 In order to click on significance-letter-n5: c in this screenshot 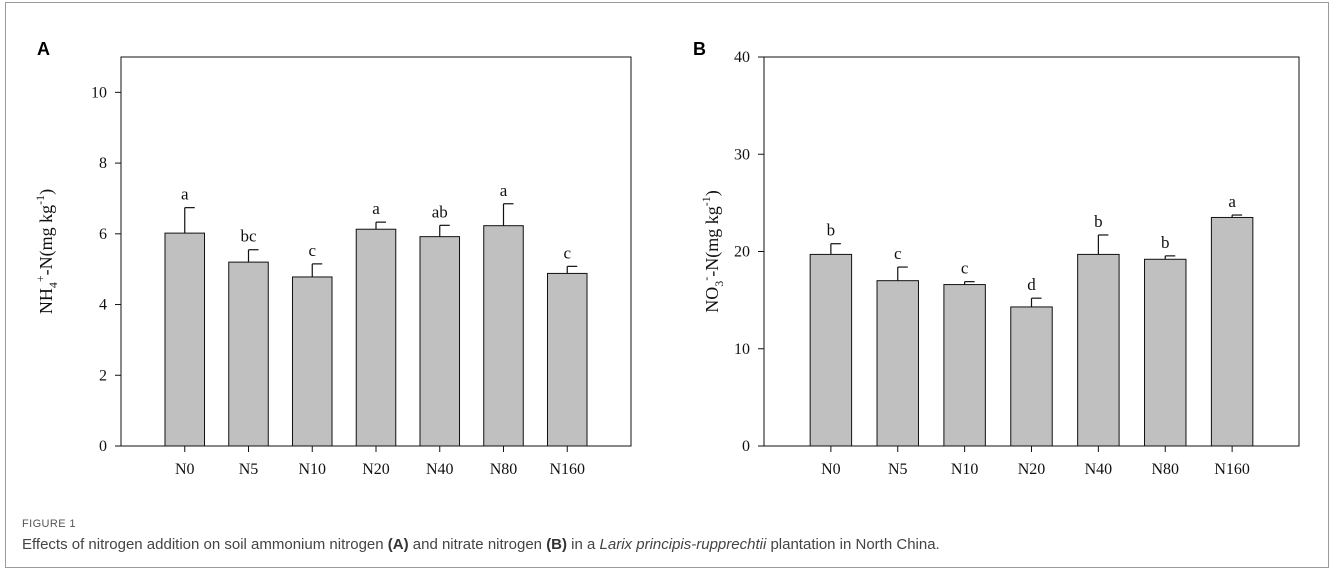, I will do `click(898, 253)`.